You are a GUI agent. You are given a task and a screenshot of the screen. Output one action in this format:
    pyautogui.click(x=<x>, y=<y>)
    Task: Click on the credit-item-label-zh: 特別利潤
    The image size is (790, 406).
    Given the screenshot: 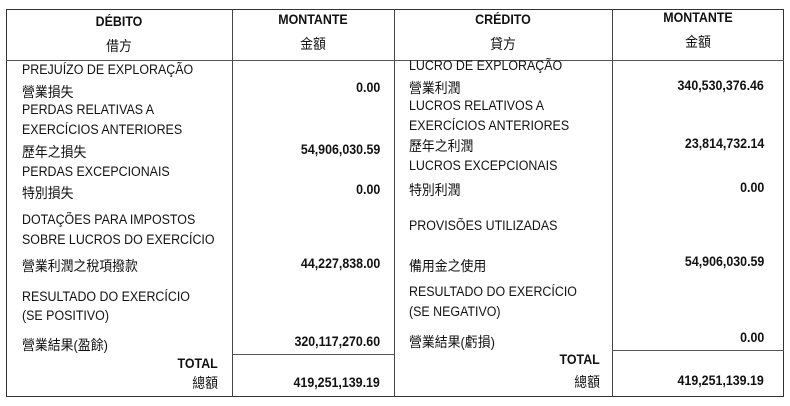 What is the action you would take?
    pyautogui.click(x=435, y=190)
    